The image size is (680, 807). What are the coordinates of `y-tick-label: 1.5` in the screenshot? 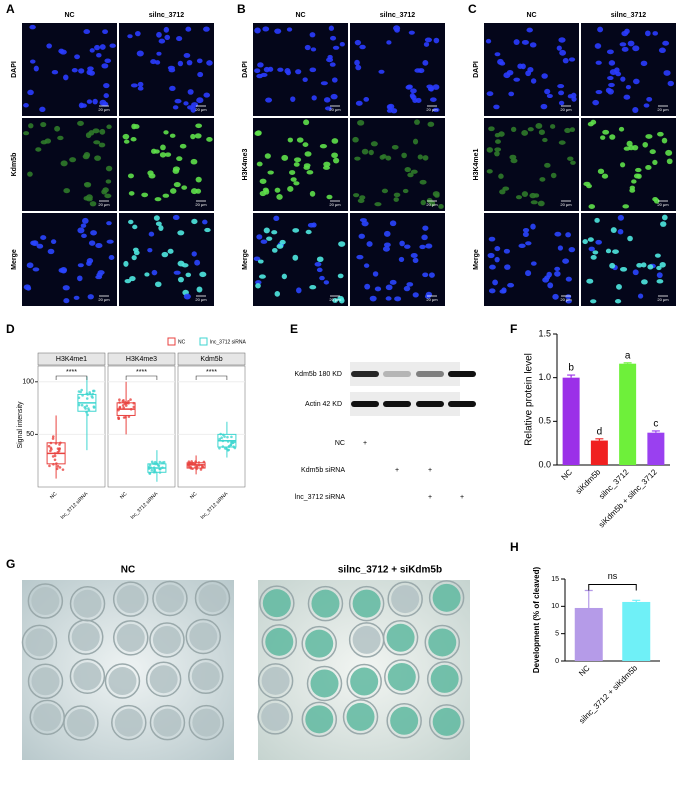 It's located at (544, 333).